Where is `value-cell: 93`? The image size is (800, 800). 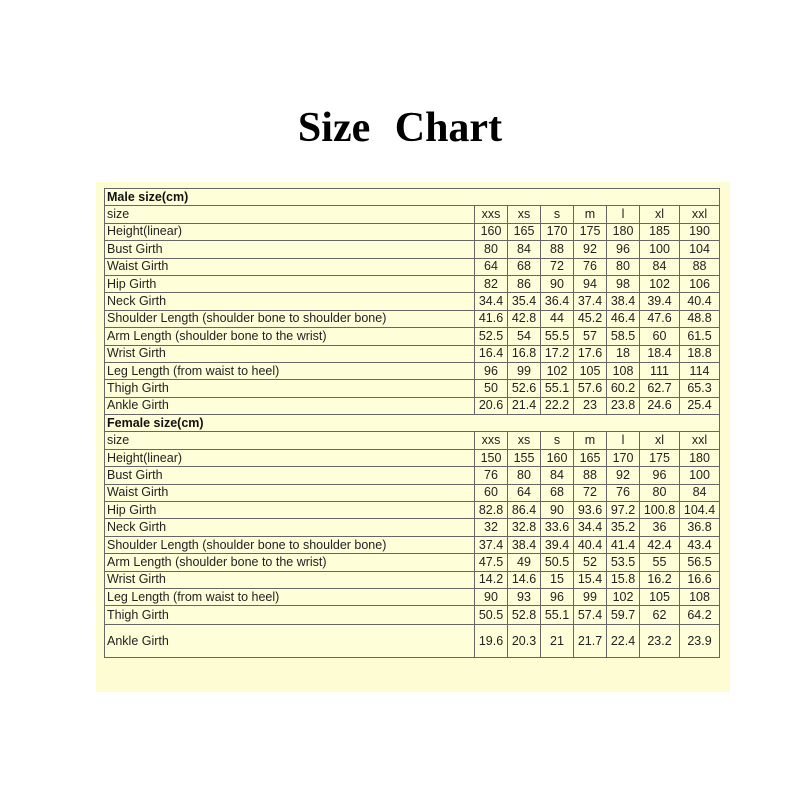
value-cell: 93 is located at coordinates (524, 597).